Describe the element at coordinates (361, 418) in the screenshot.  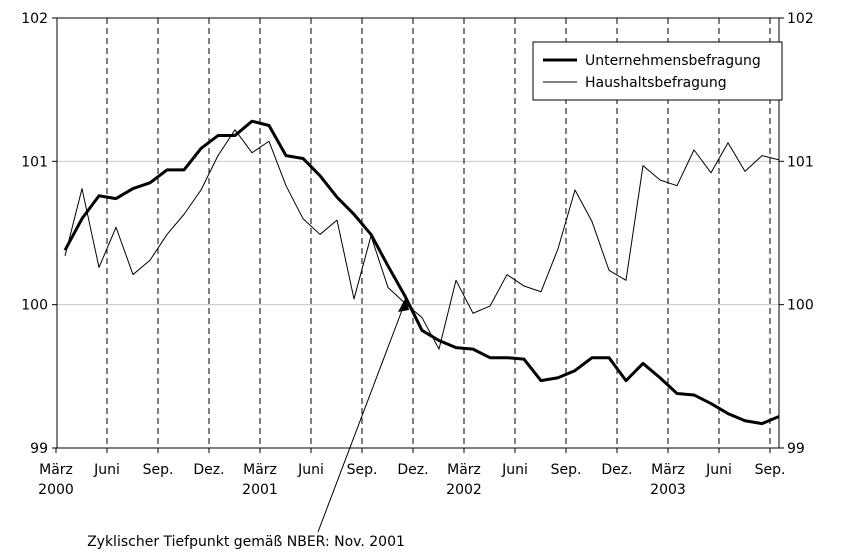
I see `annotation-arrow` at that location.